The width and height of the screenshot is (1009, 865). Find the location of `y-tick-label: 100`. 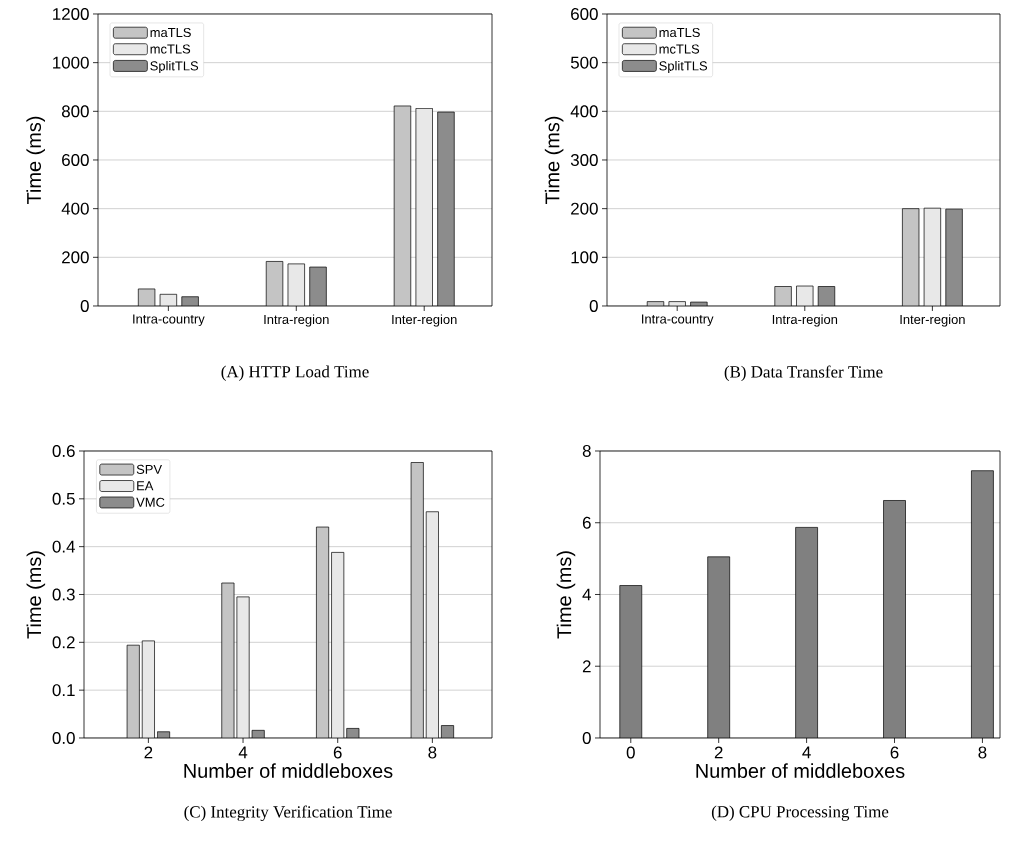

y-tick-label: 100 is located at coordinates (584, 257).